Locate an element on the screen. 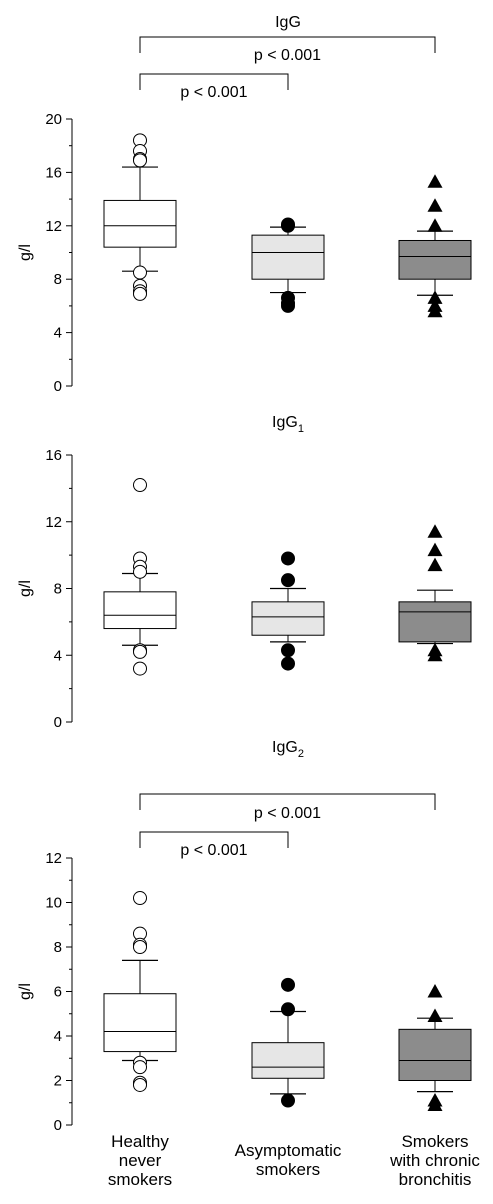  y-tick-label: 2 is located at coordinates (58, 1081).